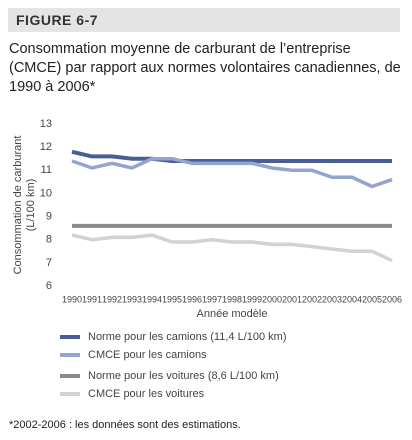 This screenshot has height=440, width=412. I want to click on x-tick-label: 2002, so click(312, 299).